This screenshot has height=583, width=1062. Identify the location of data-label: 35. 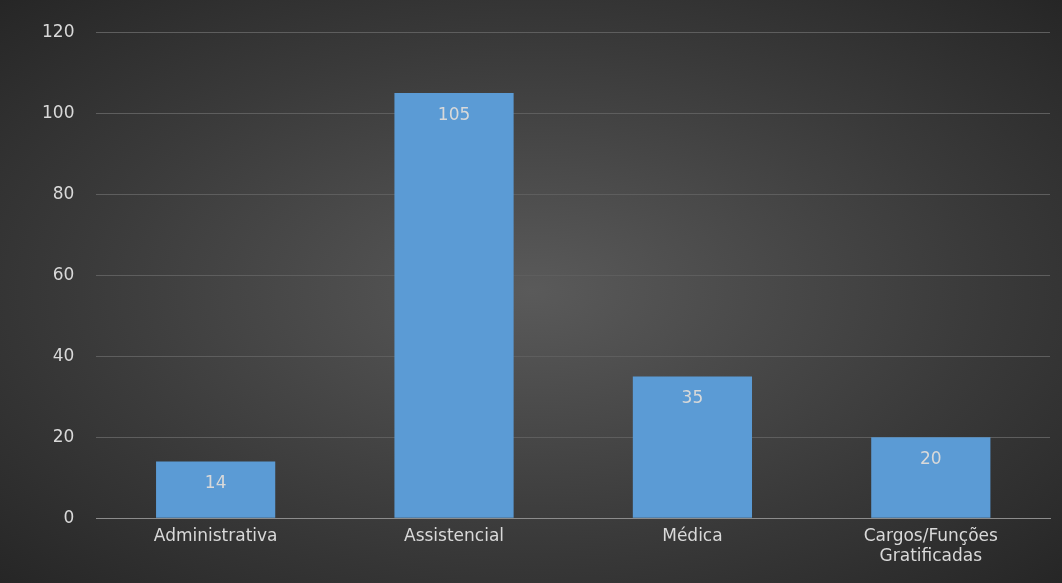
(692, 397).